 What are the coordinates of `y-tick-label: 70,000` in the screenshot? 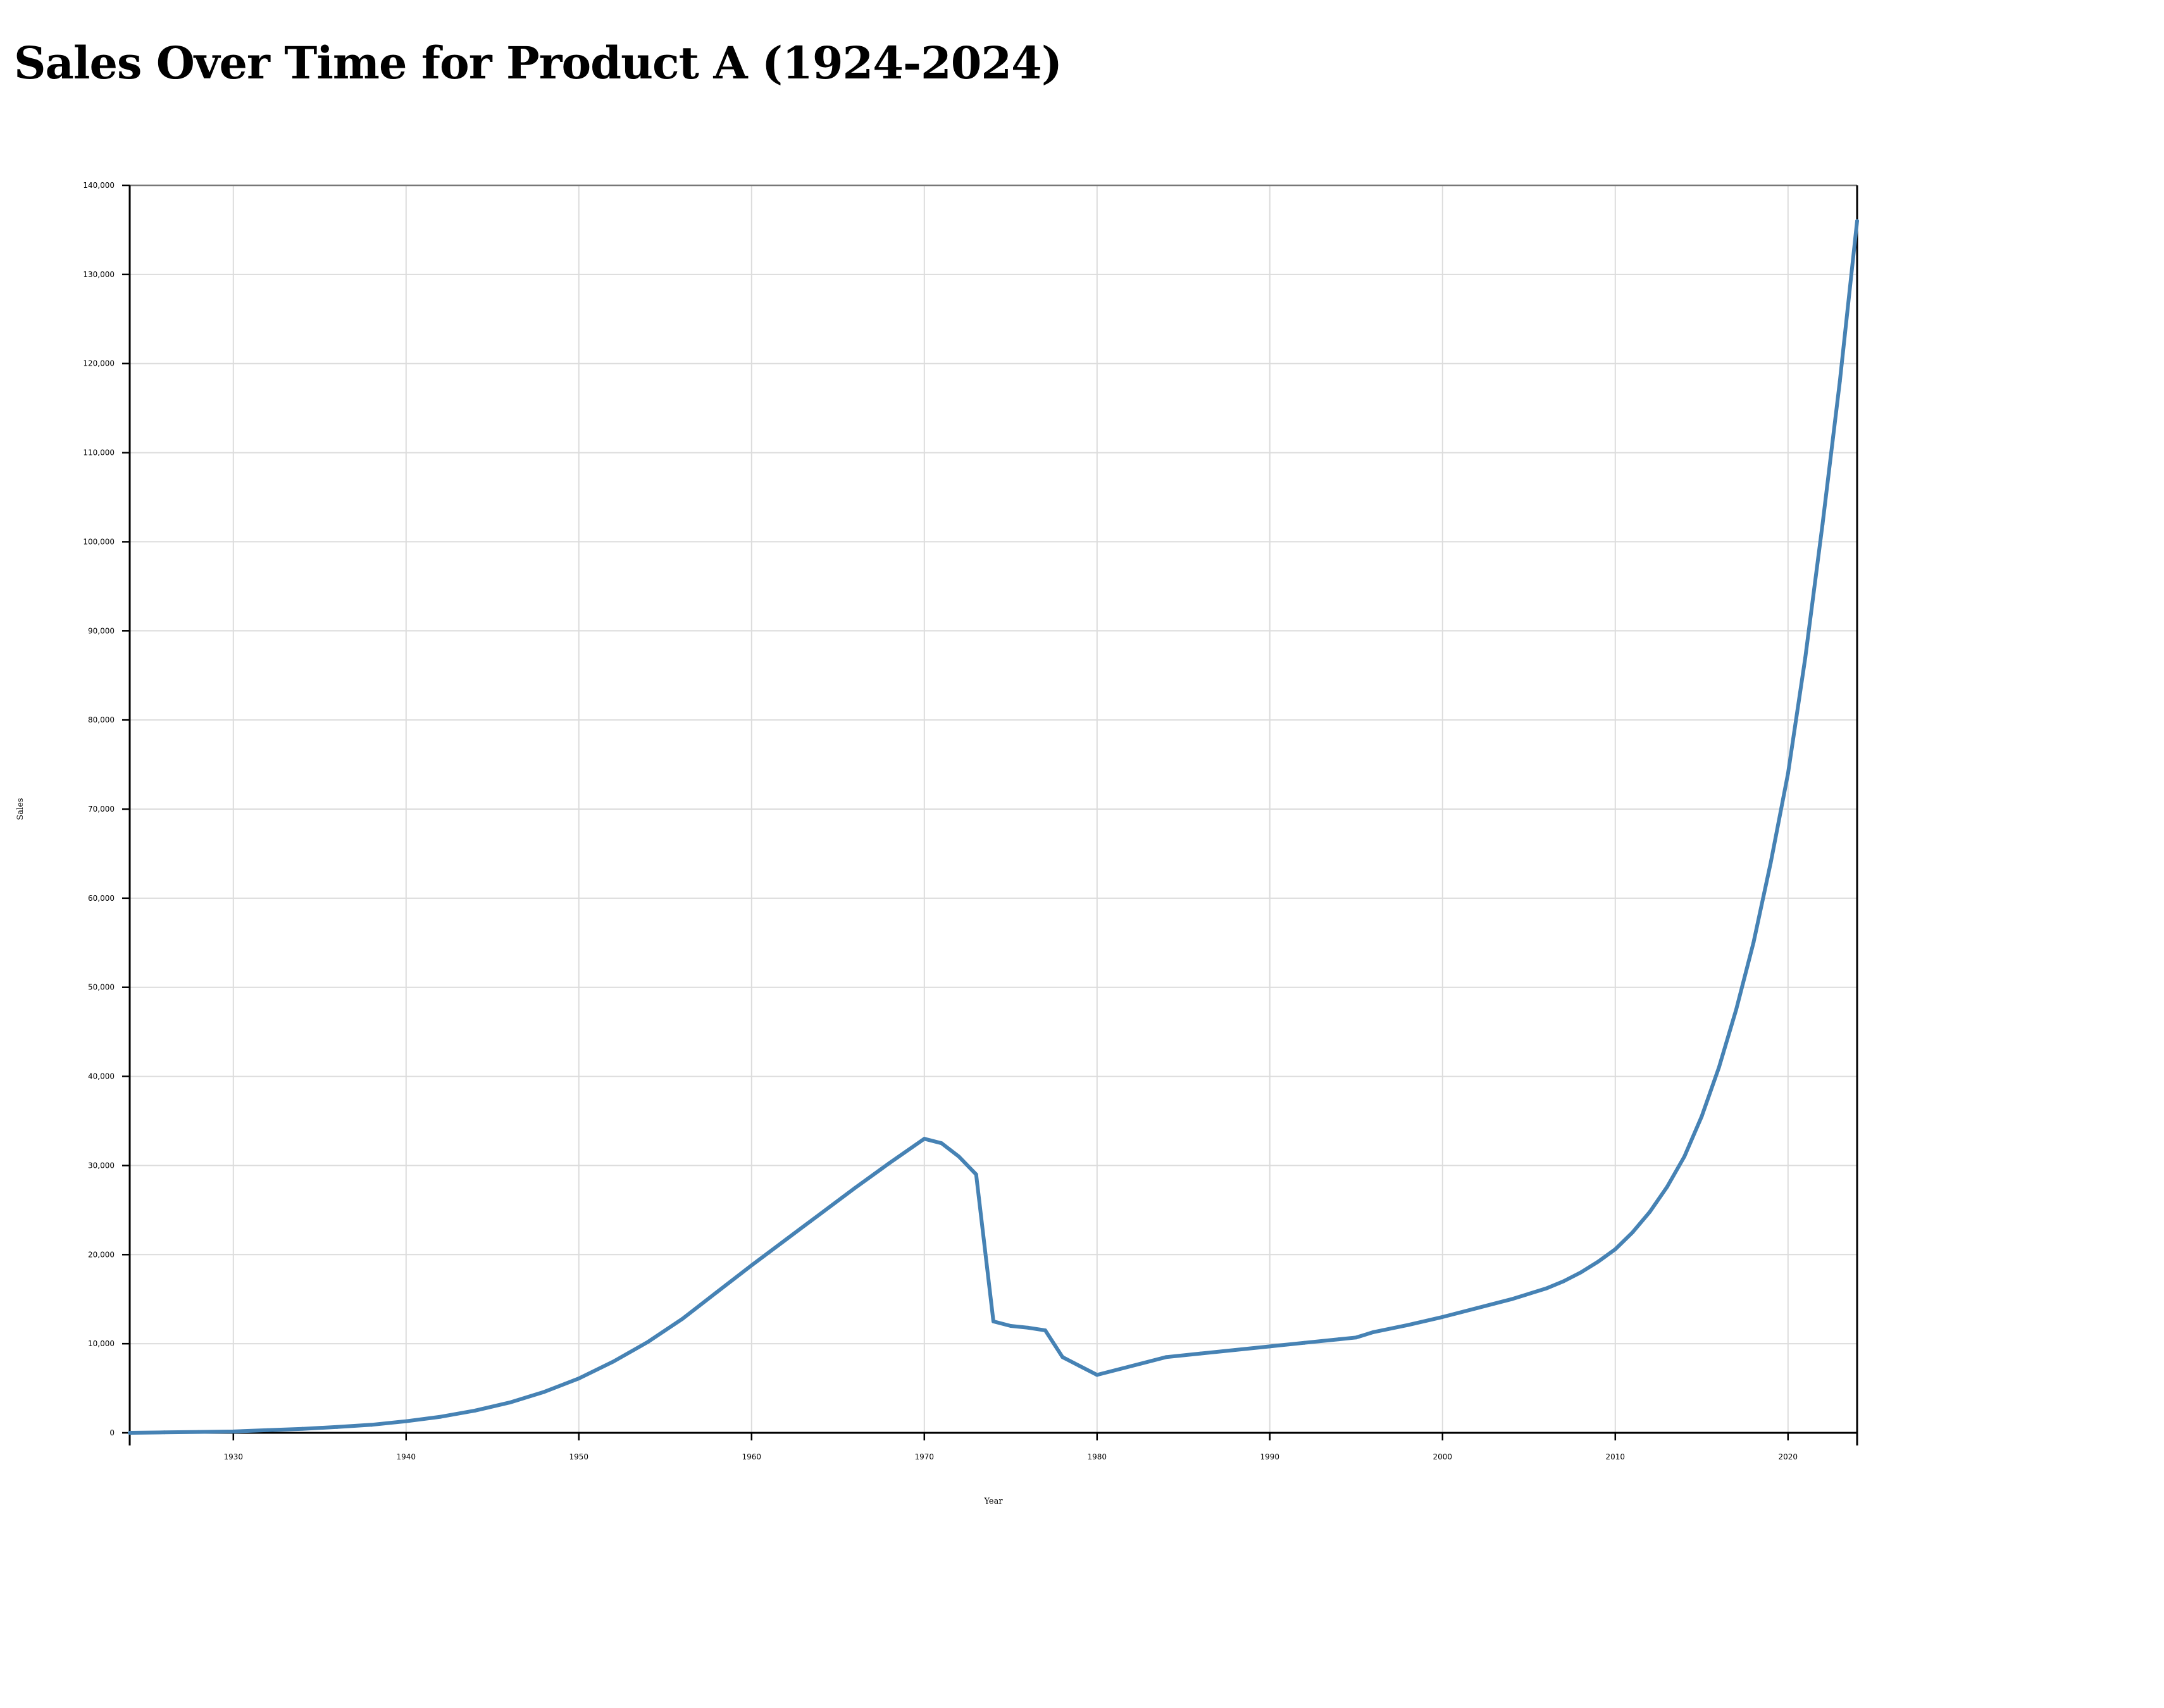 It's located at (101, 809).